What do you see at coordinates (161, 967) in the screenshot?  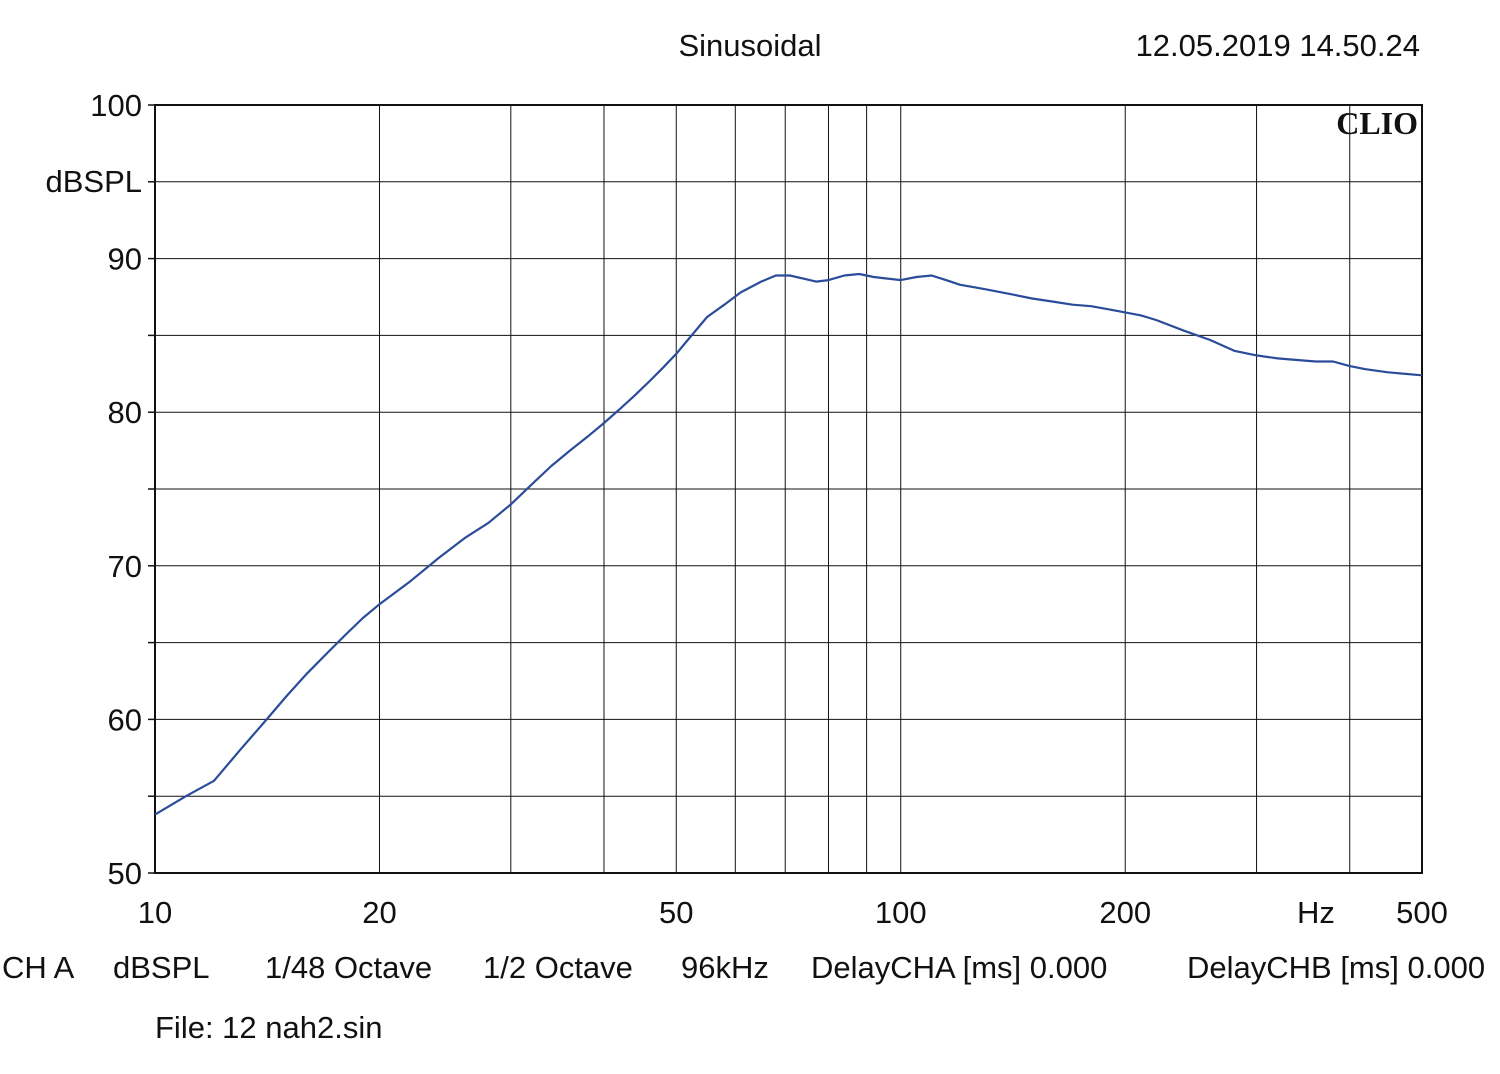 I see `unit-label: dBSPL` at bounding box center [161, 967].